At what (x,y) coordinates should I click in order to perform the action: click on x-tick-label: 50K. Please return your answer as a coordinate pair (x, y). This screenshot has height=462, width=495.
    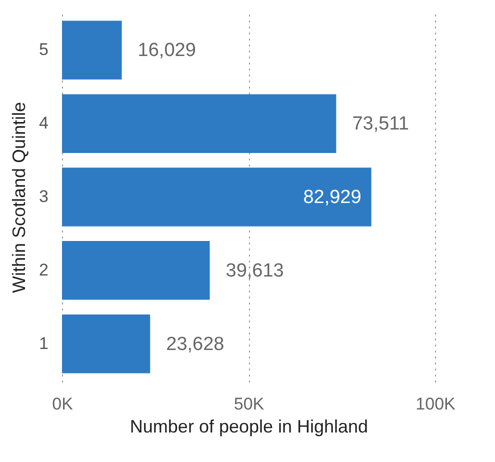
    Looking at the image, I should click on (249, 404).